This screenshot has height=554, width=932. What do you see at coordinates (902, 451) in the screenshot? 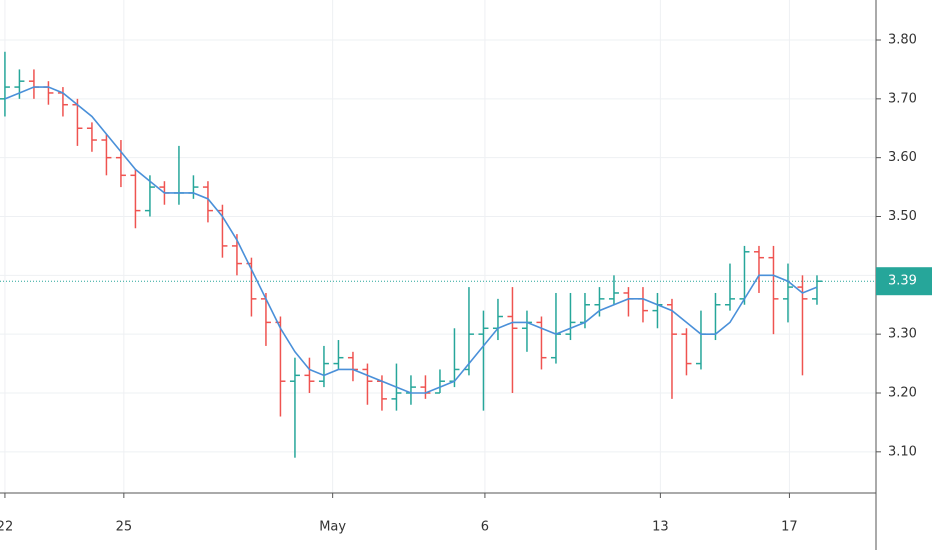
I see `y-tick-label: 3.10` at bounding box center [902, 451].